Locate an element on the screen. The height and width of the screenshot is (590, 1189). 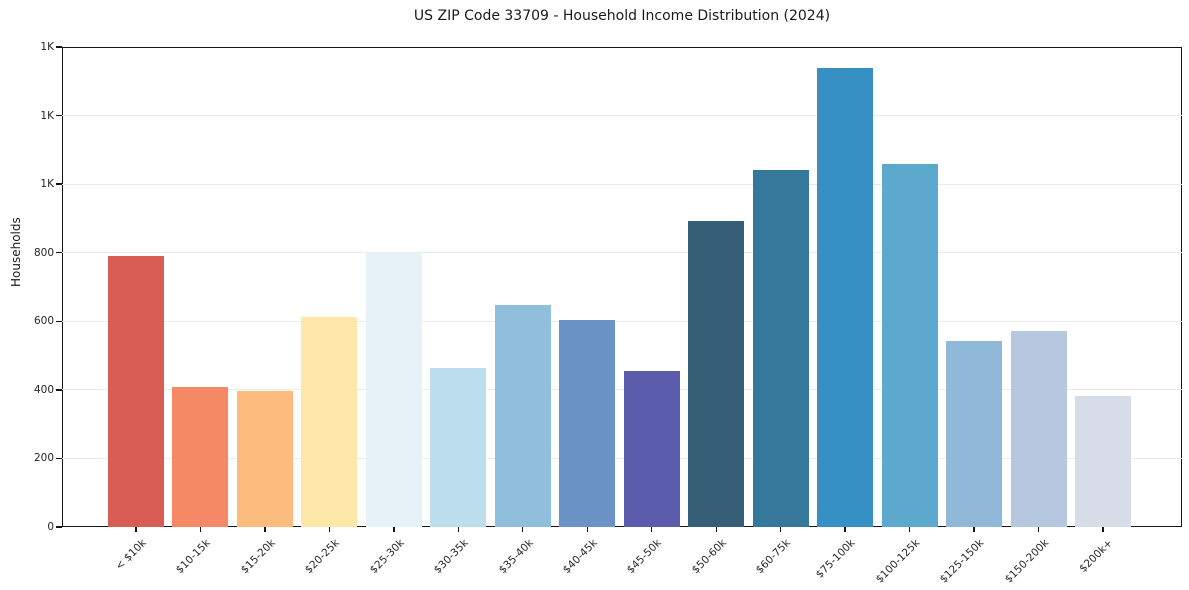
x-tick-label: $10-15k is located at coordinates (193, 557).